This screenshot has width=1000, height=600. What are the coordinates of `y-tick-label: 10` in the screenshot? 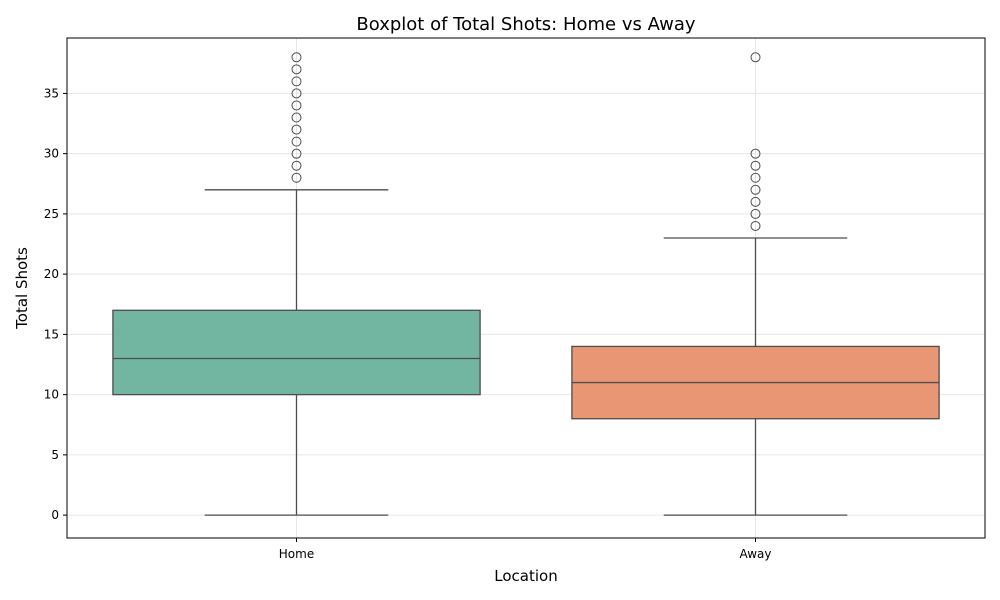 It's located at (51, 395).